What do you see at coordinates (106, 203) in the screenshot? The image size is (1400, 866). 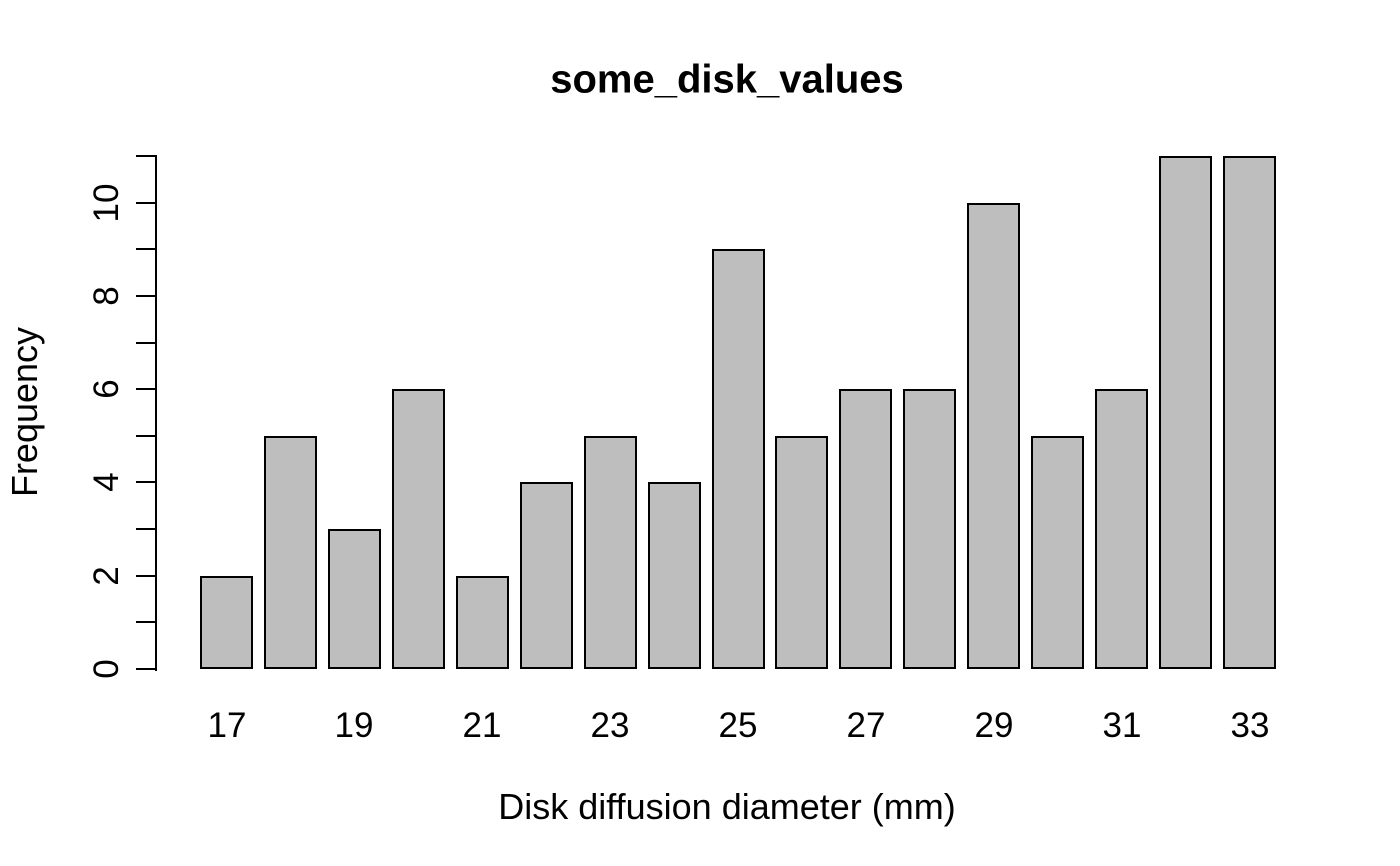 I see `y-tick-label: 10` at bounding box center [106, 203].